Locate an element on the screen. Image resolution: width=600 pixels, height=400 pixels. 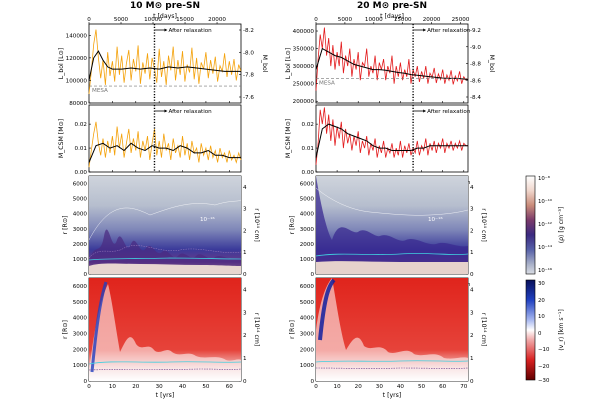
cb-vel-tick-2: 10 is located at coordinates (541, 317).